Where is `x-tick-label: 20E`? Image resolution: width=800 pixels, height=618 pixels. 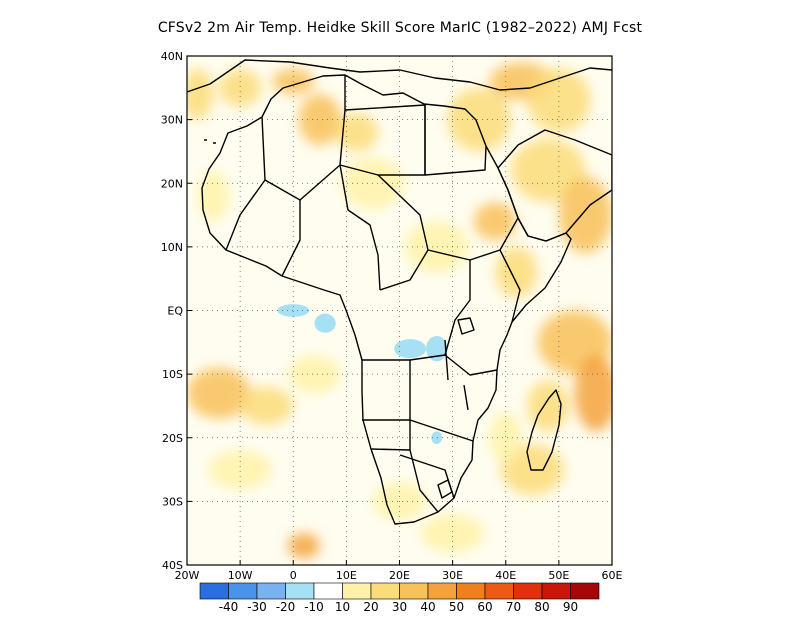 x-tick-label: 20E is located at coordinates (399, 575).